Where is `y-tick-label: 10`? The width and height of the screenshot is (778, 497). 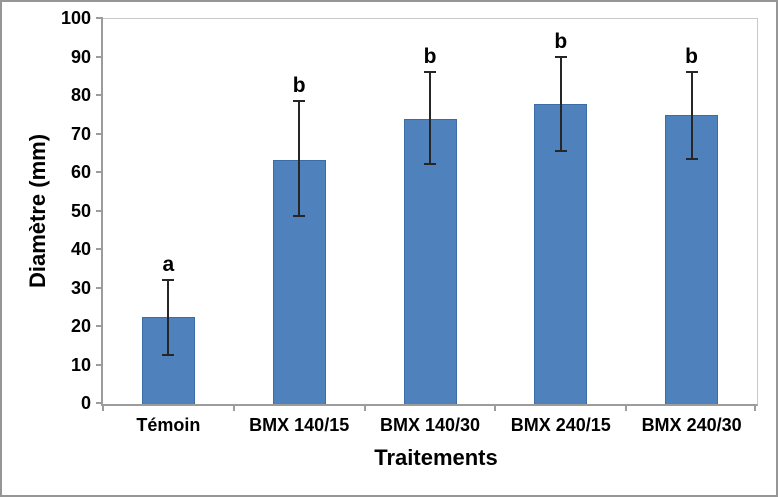 y-tick-label: 10 is located at coordinates (80, 364).